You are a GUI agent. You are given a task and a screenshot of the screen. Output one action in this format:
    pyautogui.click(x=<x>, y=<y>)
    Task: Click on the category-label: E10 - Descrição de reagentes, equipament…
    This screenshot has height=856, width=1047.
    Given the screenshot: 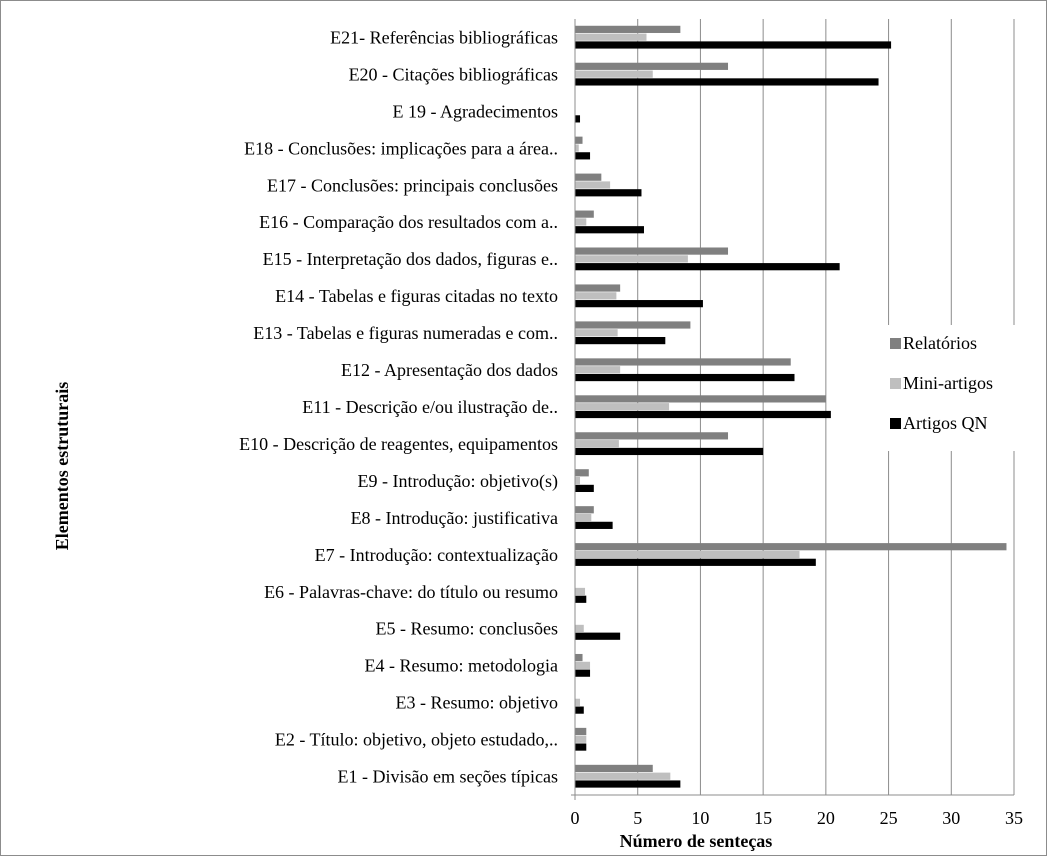 What is the action you would take?
    pyautogui.click(x=398, y=444)
    